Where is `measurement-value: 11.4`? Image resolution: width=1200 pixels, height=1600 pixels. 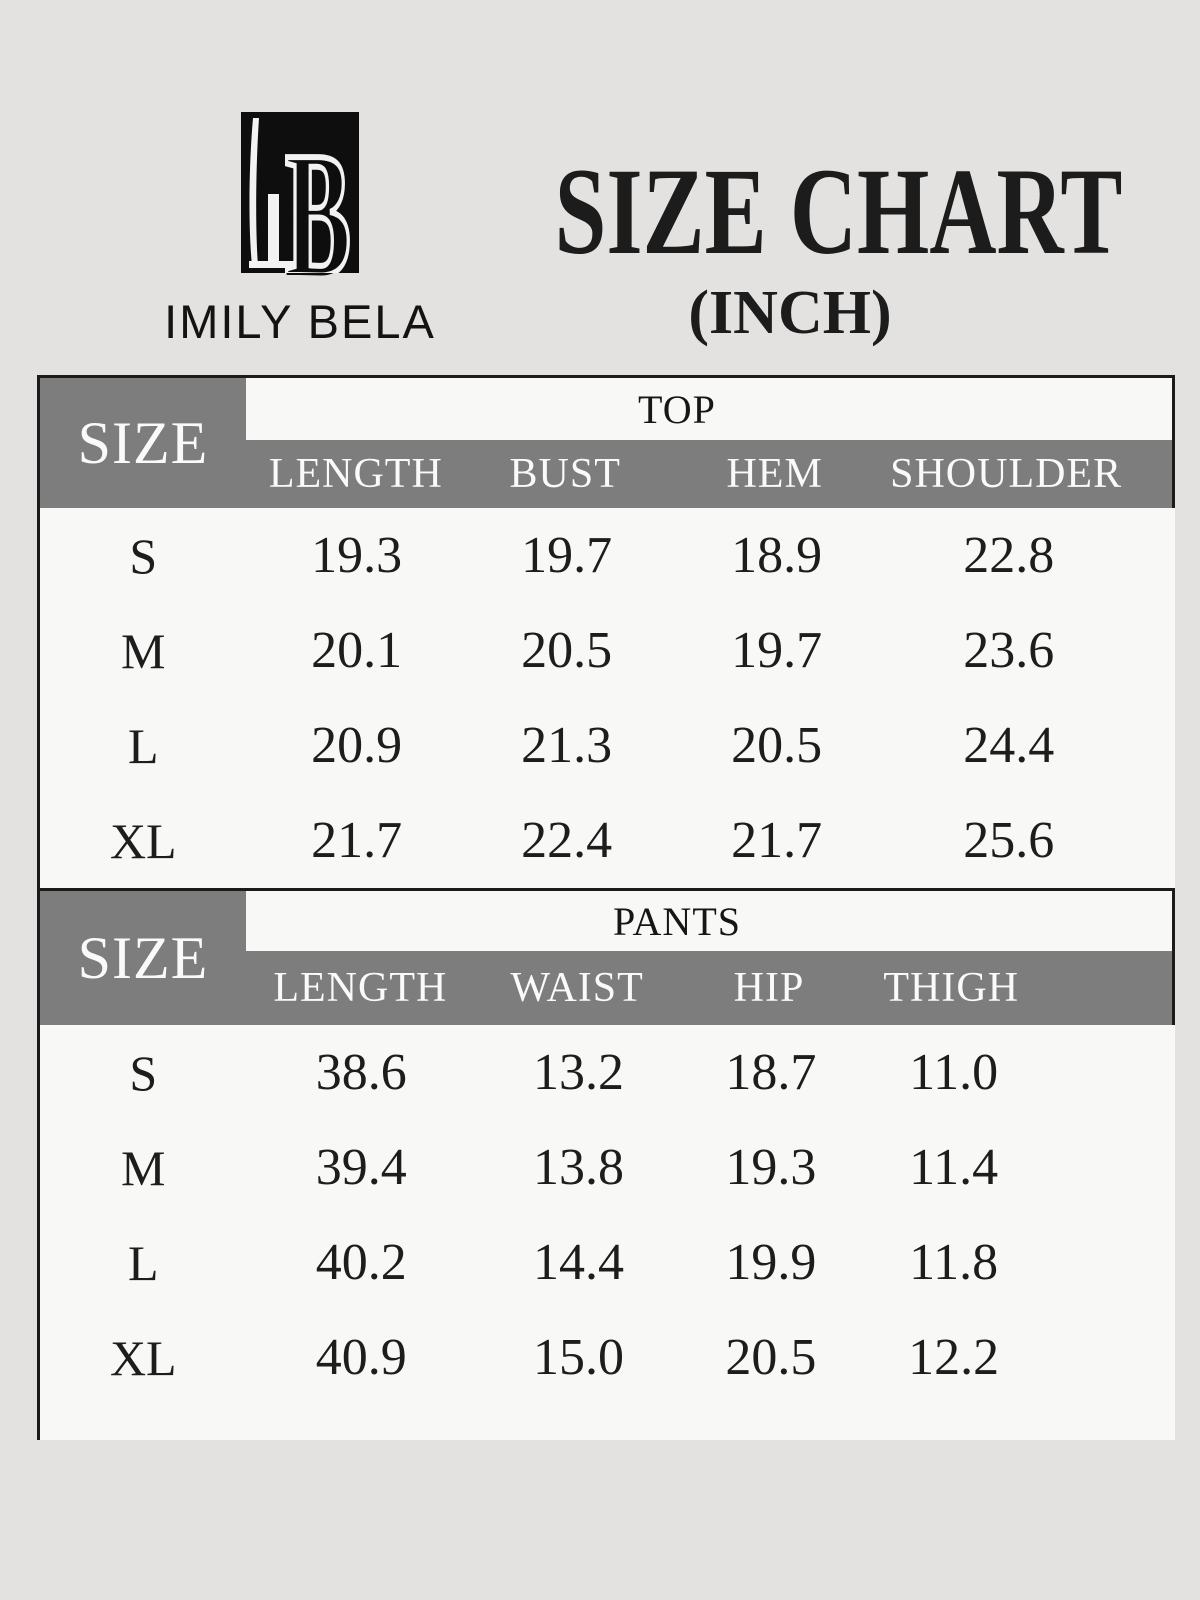 measurement-value: 11.4 is located at coordinates (954, 1167).